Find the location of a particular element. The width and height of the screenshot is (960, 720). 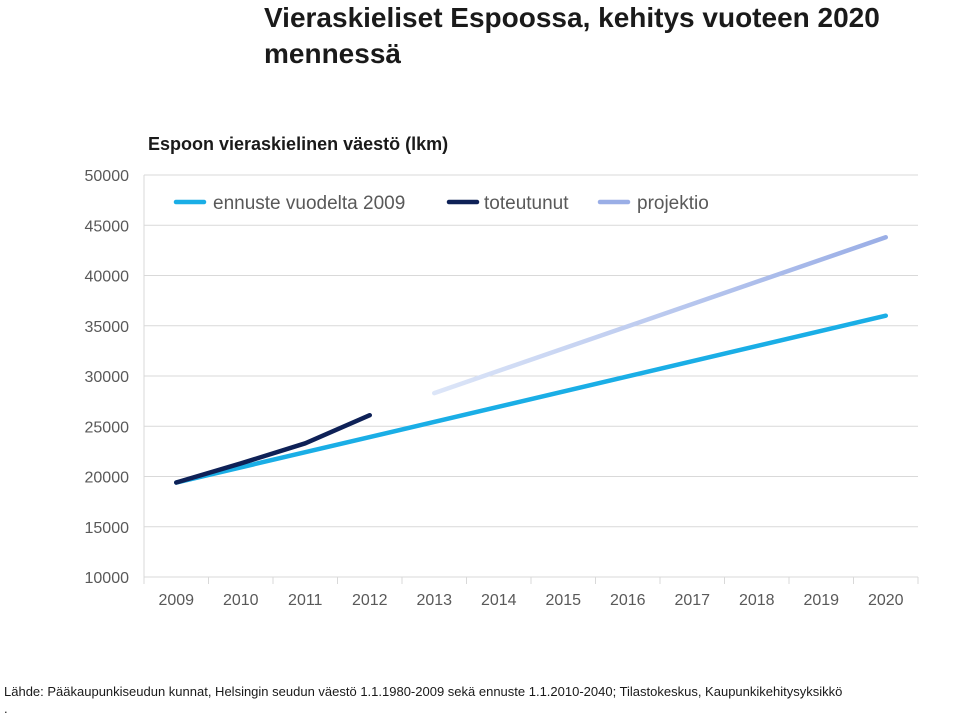

x-tick-label: 2013 is located at coordinates (434, 600).